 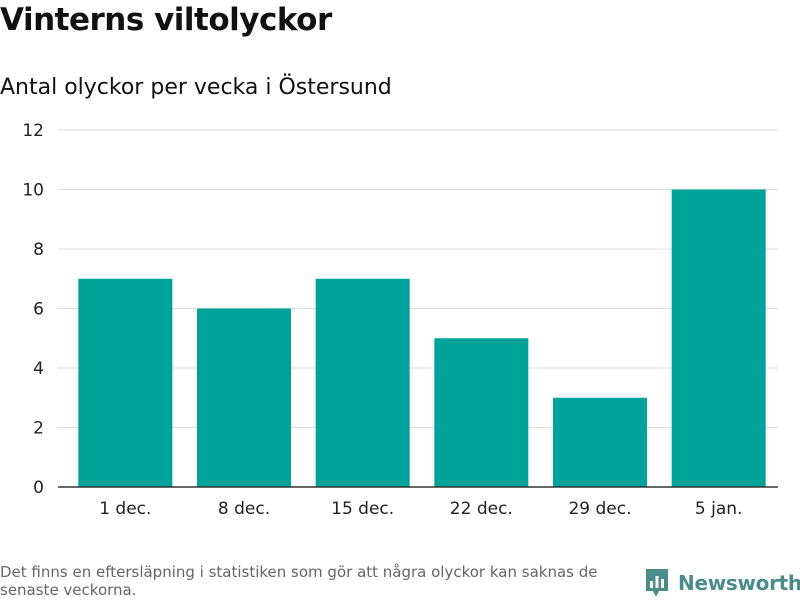 What do you see at coordinates (244, 509) in the screenshot?
I see `x-tick-label: 8 dec.` at bounding box center [244, 509].